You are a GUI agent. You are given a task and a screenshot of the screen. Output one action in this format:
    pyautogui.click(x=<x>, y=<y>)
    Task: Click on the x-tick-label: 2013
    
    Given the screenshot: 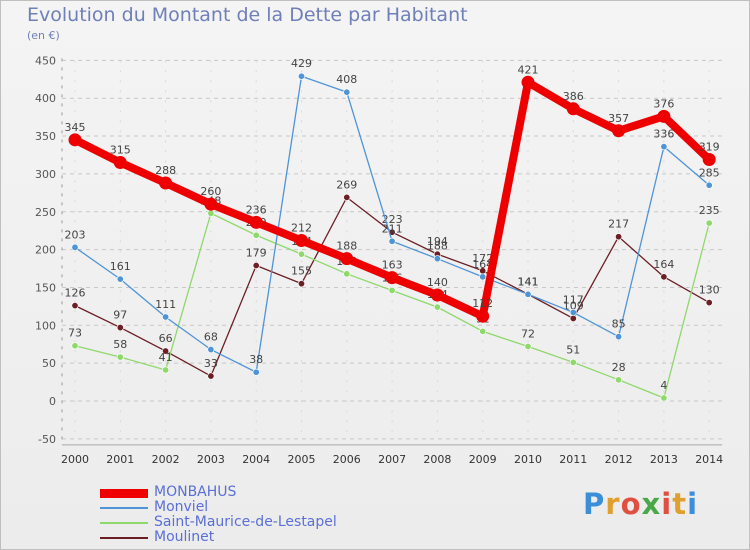 What is the action you would take?
    pyautogui.click(x=664, y=459)
    